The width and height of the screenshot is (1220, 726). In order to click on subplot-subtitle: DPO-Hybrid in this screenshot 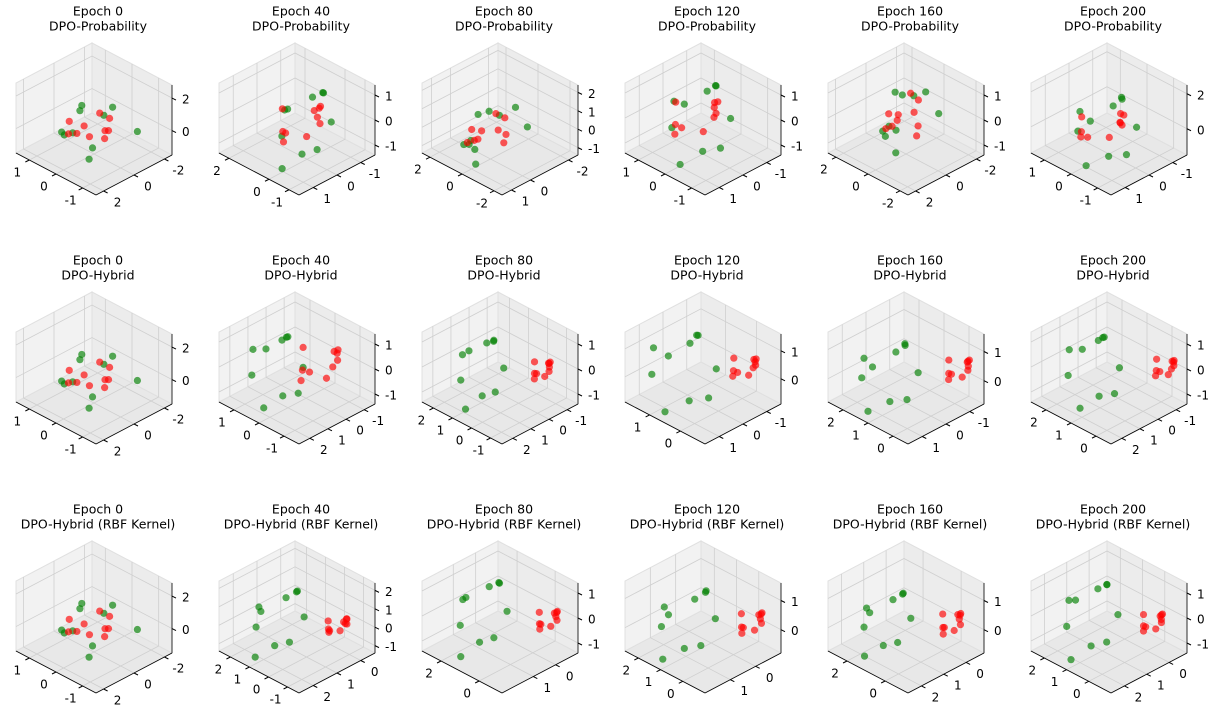, I will do `click(300, 275)`.